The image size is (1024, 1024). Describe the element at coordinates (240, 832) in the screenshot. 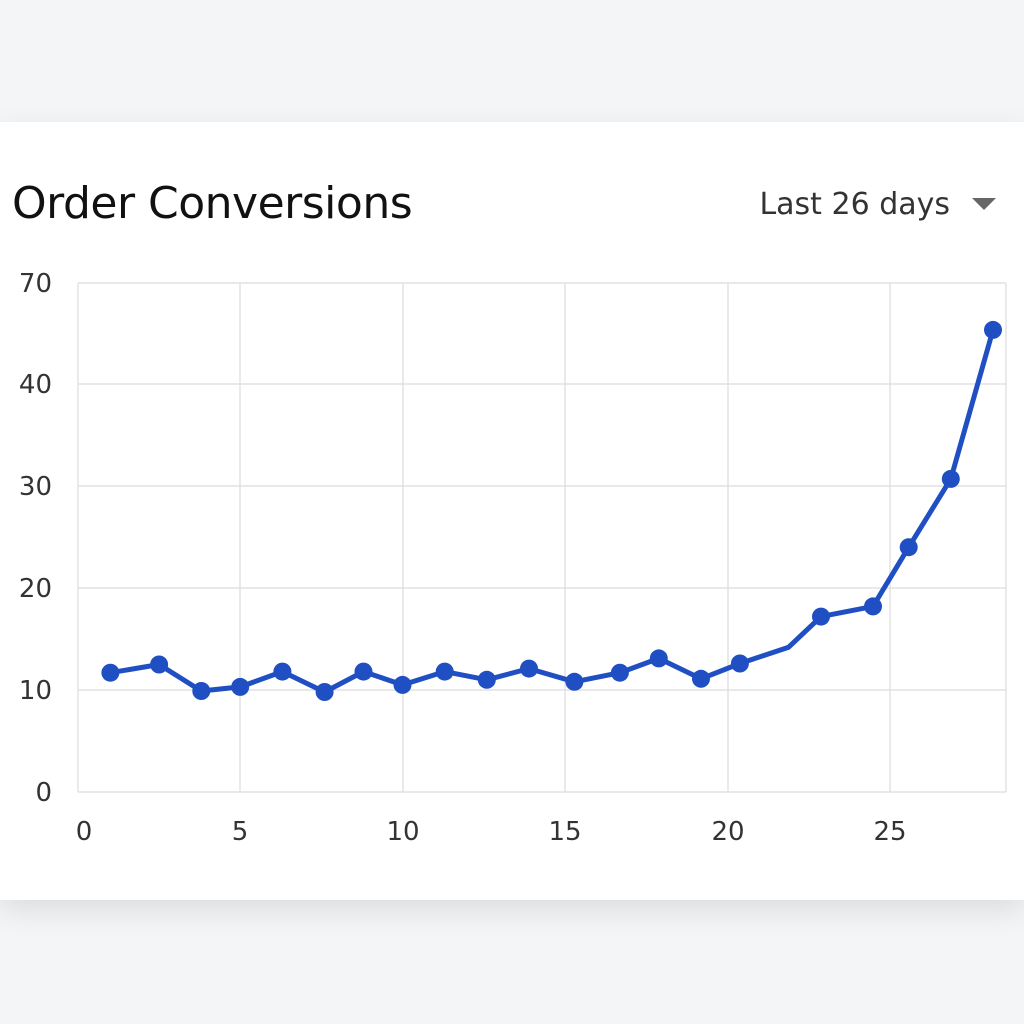

I see `x-tick-label: 5` at that location.